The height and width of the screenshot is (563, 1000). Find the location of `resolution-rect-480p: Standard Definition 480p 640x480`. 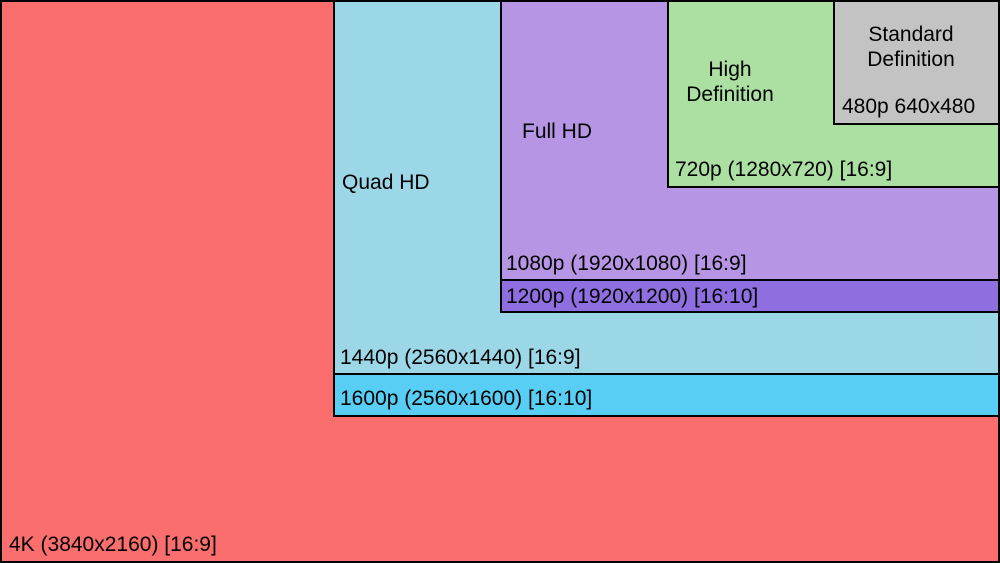

resolution-rect-480p: Standard Definition 480p 640x480 is located at coordinates (916, 62).